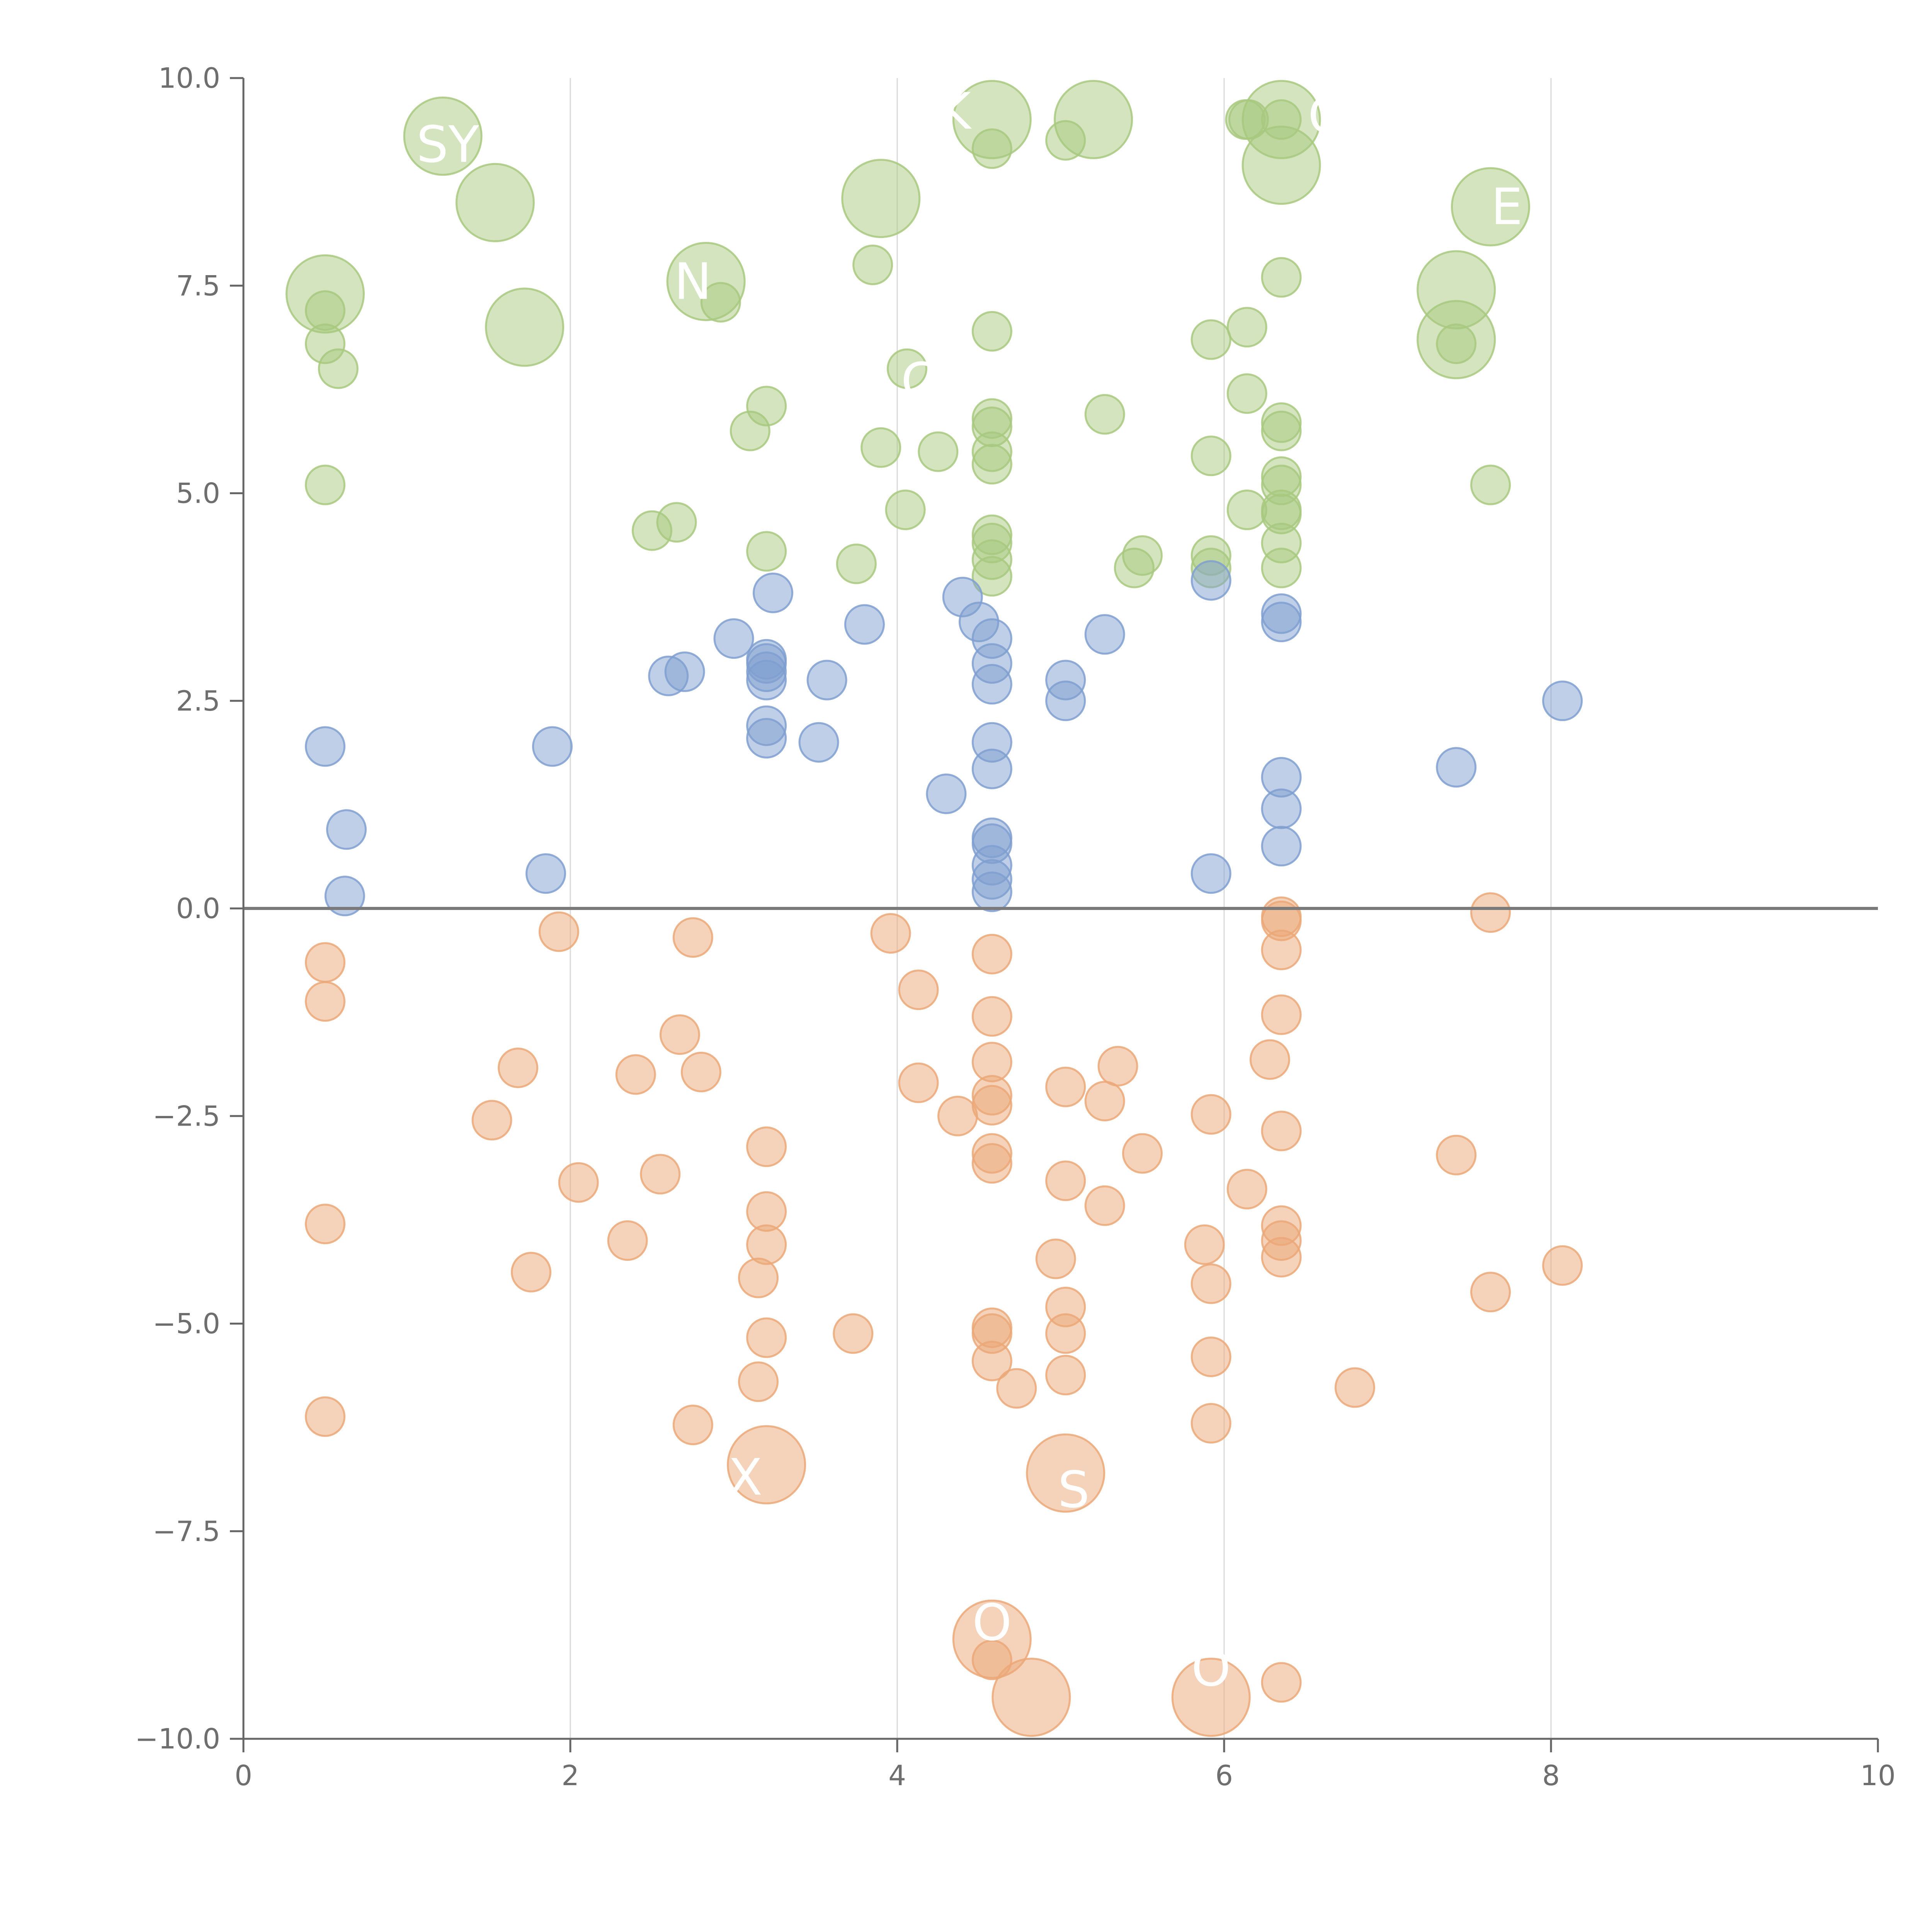  What do you see at coordinates (897, 1775) in the screenshot?
I see `x-tick-label: 4` at bounding box center [897, 1775].